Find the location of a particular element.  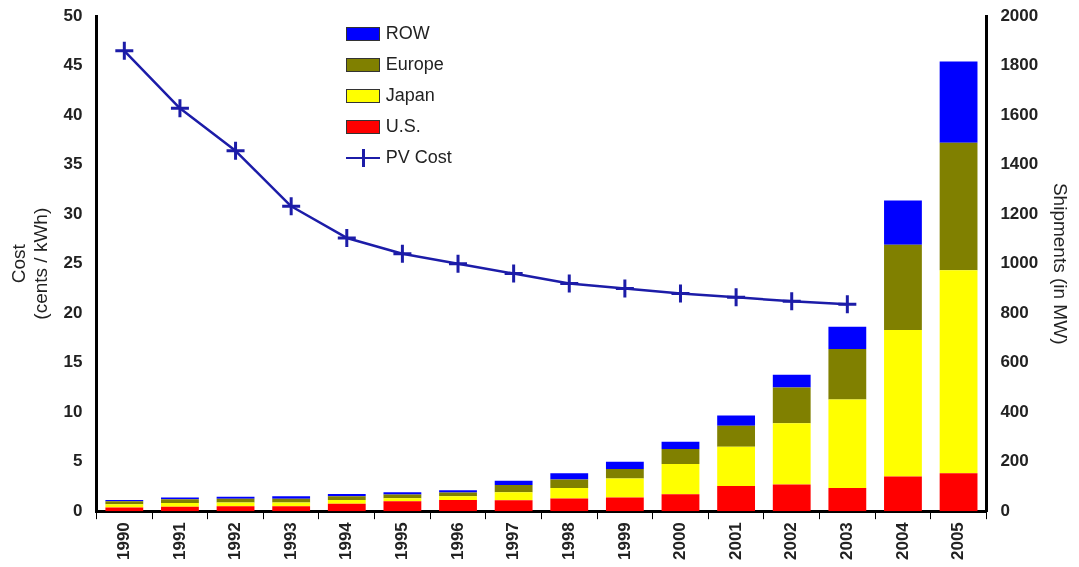

y-tick-label: 45 is located at coordinates (73, 65).